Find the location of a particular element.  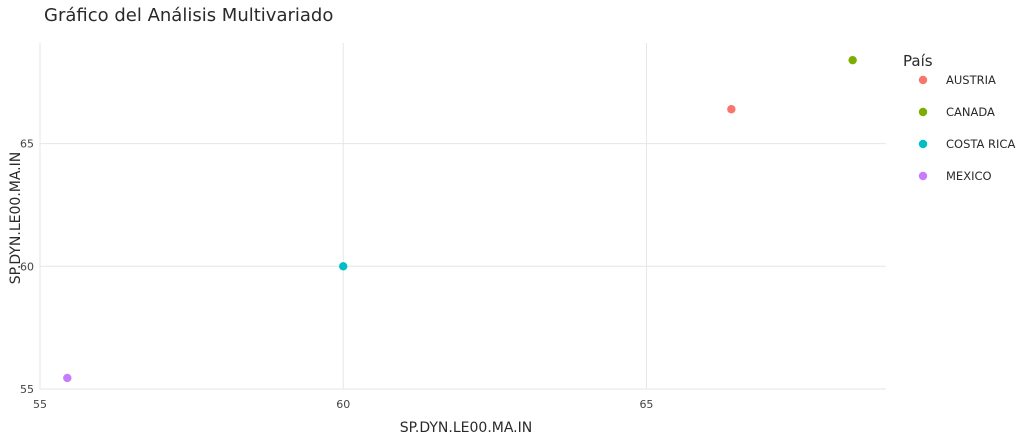

legend-title: País is located at coordinates (918, 61).